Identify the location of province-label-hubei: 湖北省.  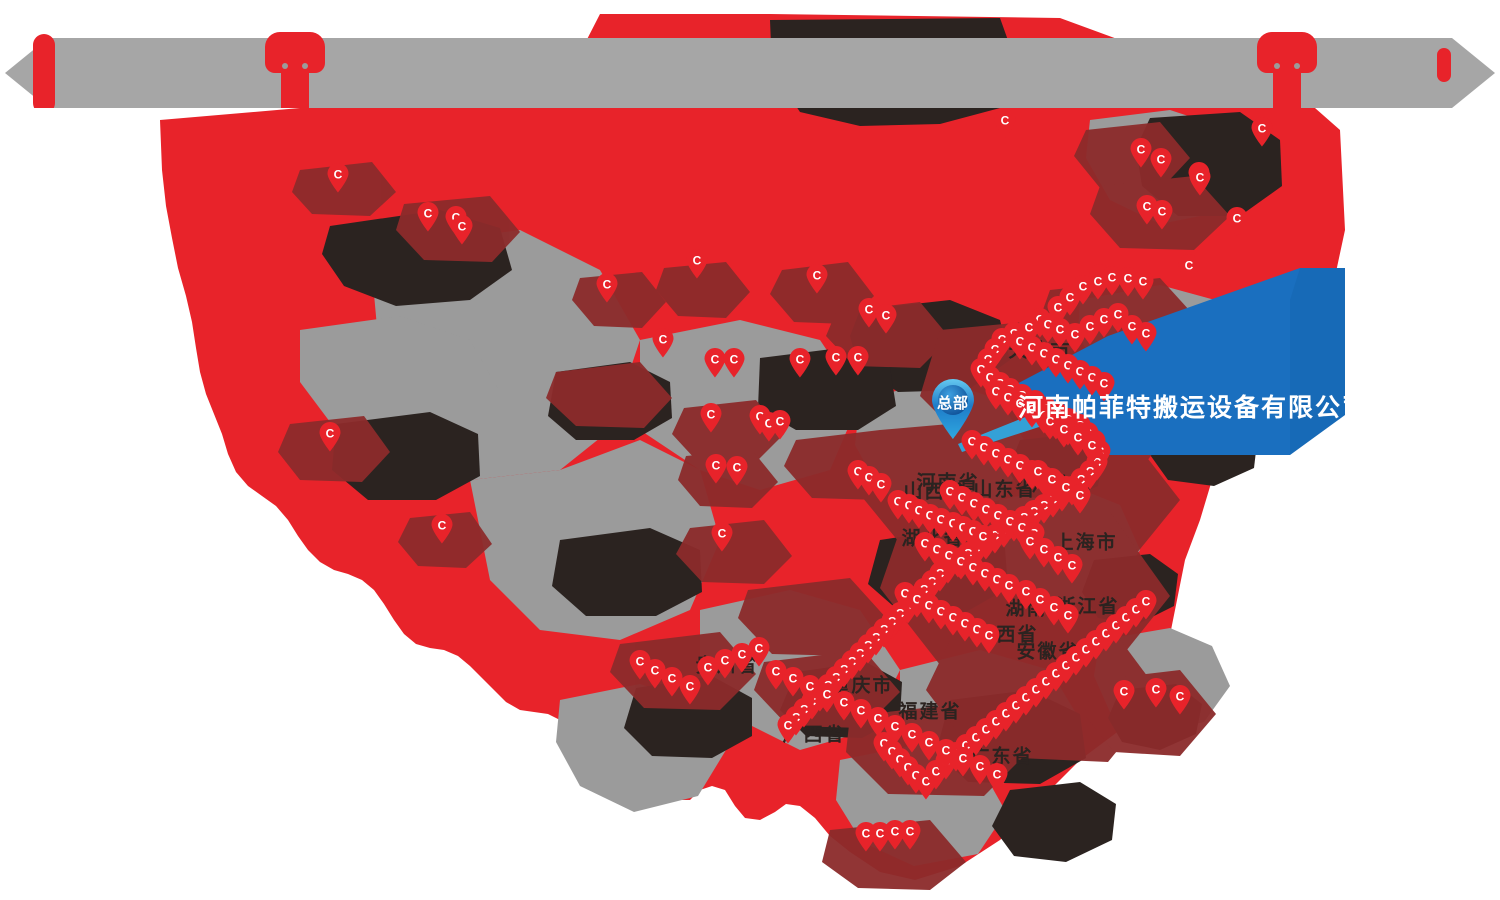
(933, 539).